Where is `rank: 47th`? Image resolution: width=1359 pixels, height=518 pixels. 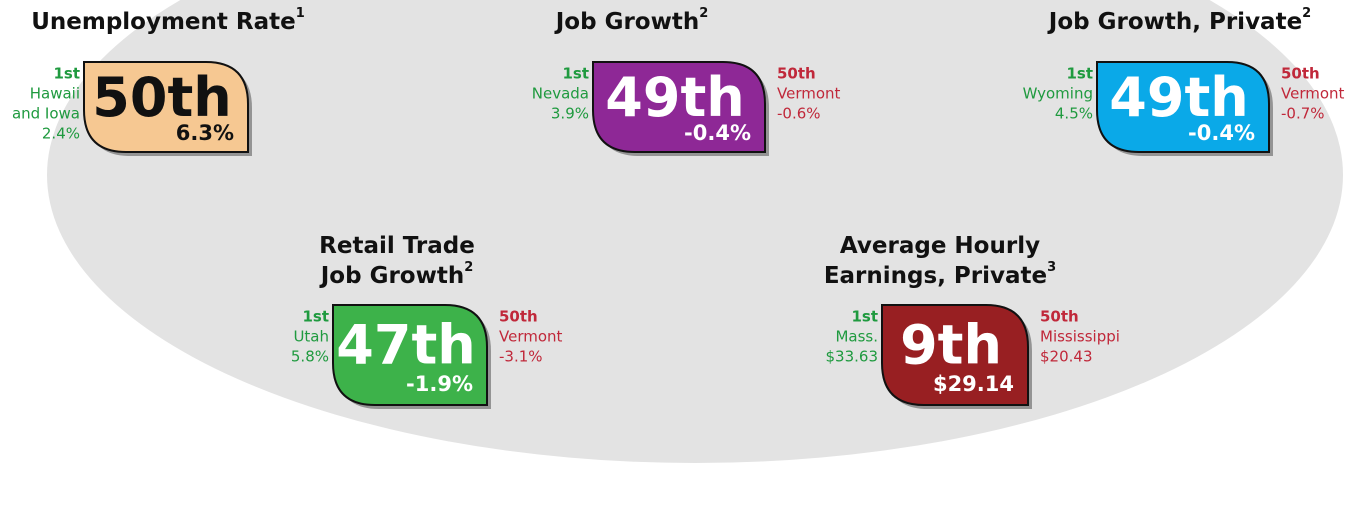 rank: 47th is located at coordinates (405, 345).